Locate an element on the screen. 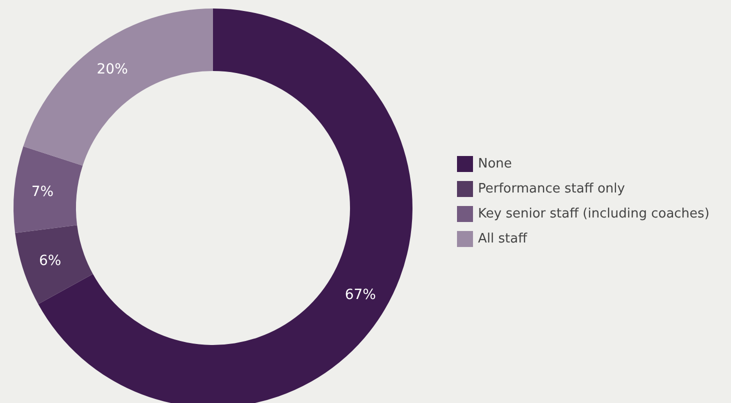 Image resolution: width=731 pixels, height=403 pixels. data-label: 20% is located at coordinates (112, 69).